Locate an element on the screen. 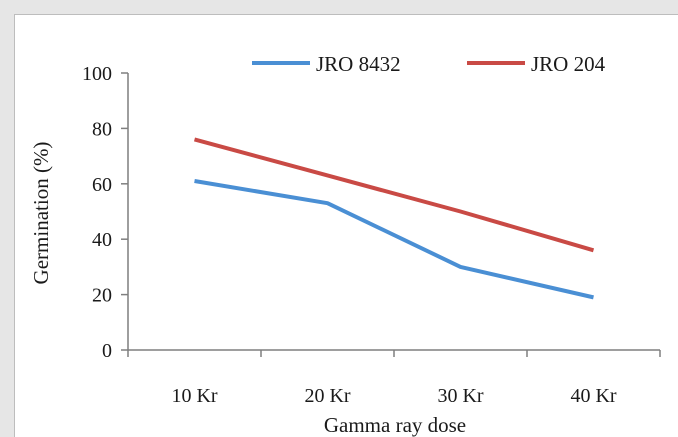  x-tick-label: 10 Kr is located at coordinates (194, 396).